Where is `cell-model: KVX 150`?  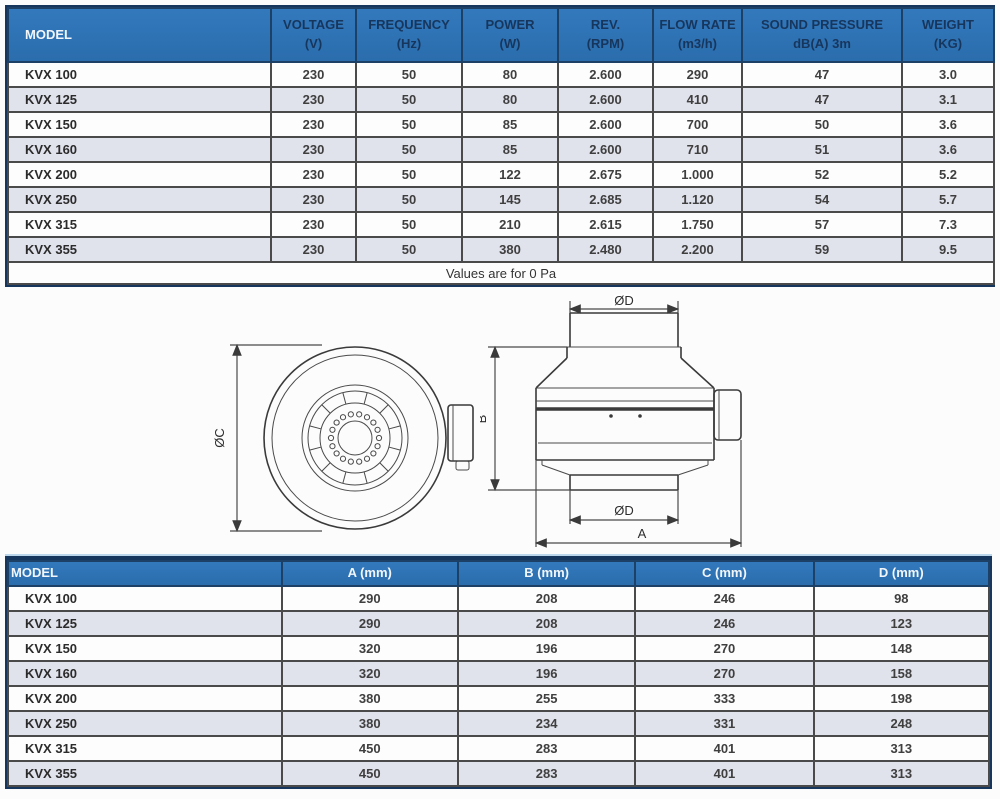
cell-model: KVX 150 is located at coordinates (139, 124).